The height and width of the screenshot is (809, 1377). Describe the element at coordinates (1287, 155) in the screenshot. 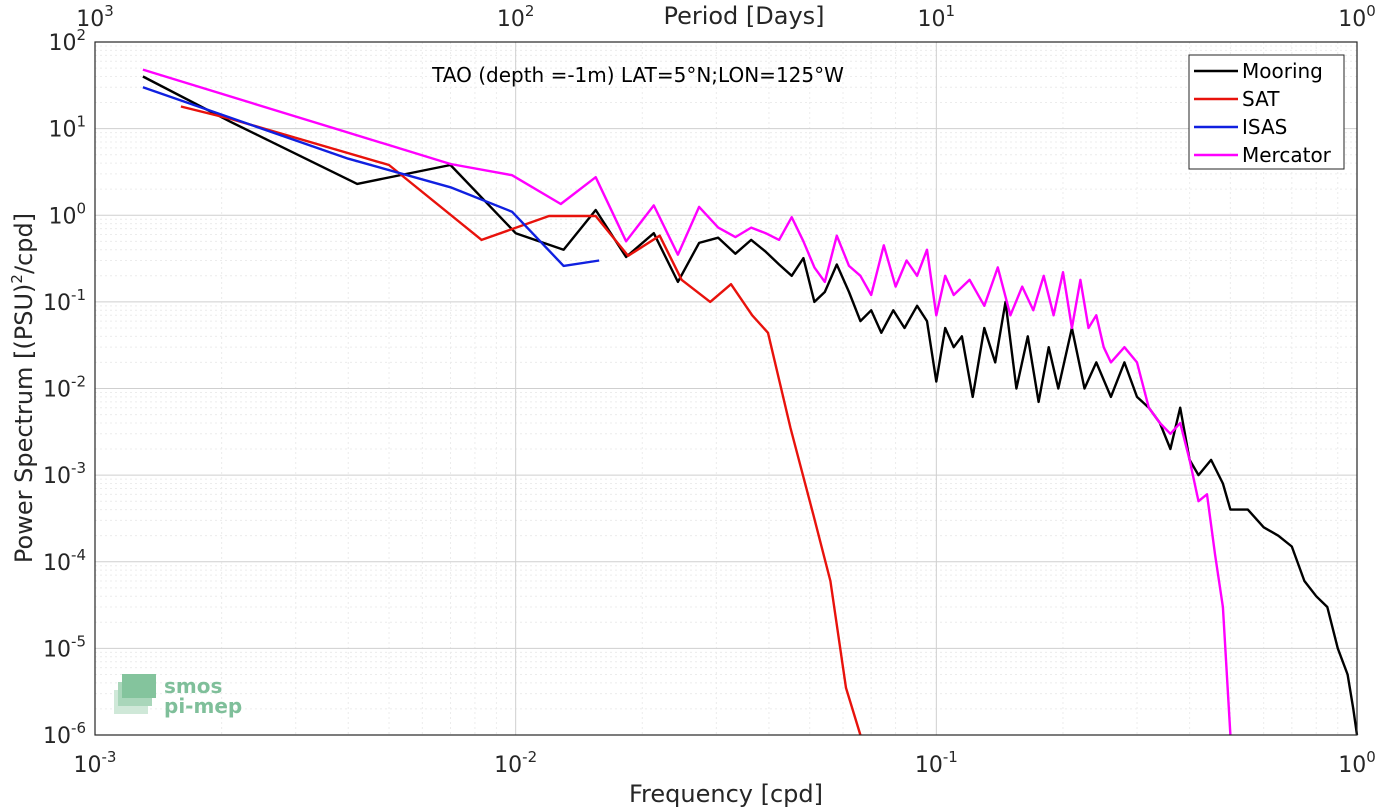

I see `legend-label: Mercator` at that location.